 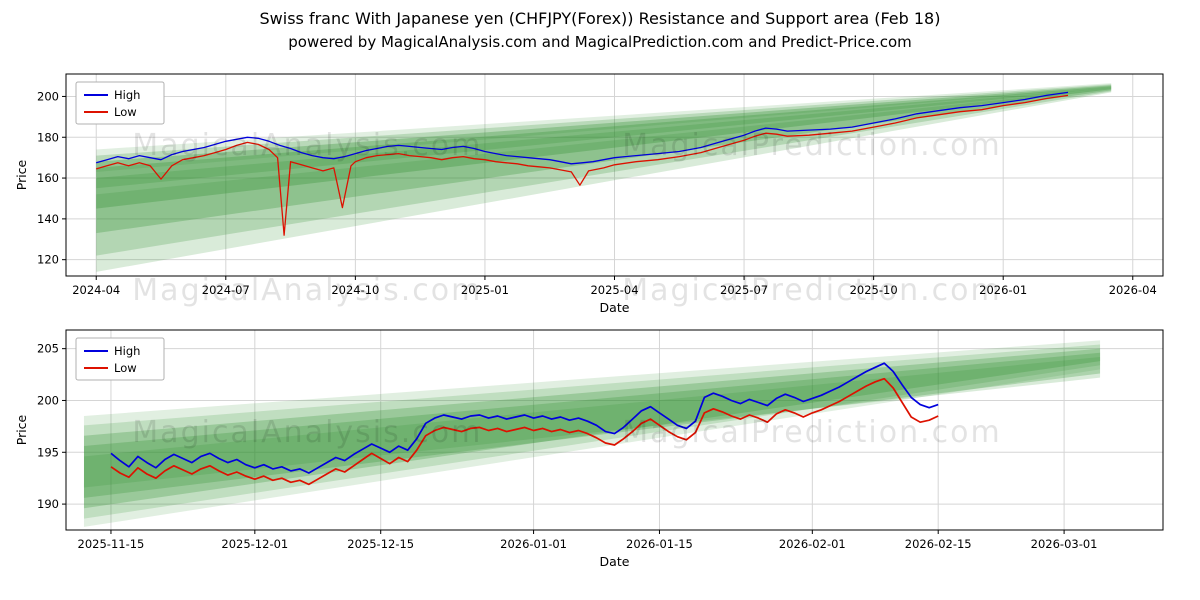 What do you see at coordinates (226, 290) in the screenshot?
I see `x-tick-label: 2024-07` at bounding box center [226, 290].